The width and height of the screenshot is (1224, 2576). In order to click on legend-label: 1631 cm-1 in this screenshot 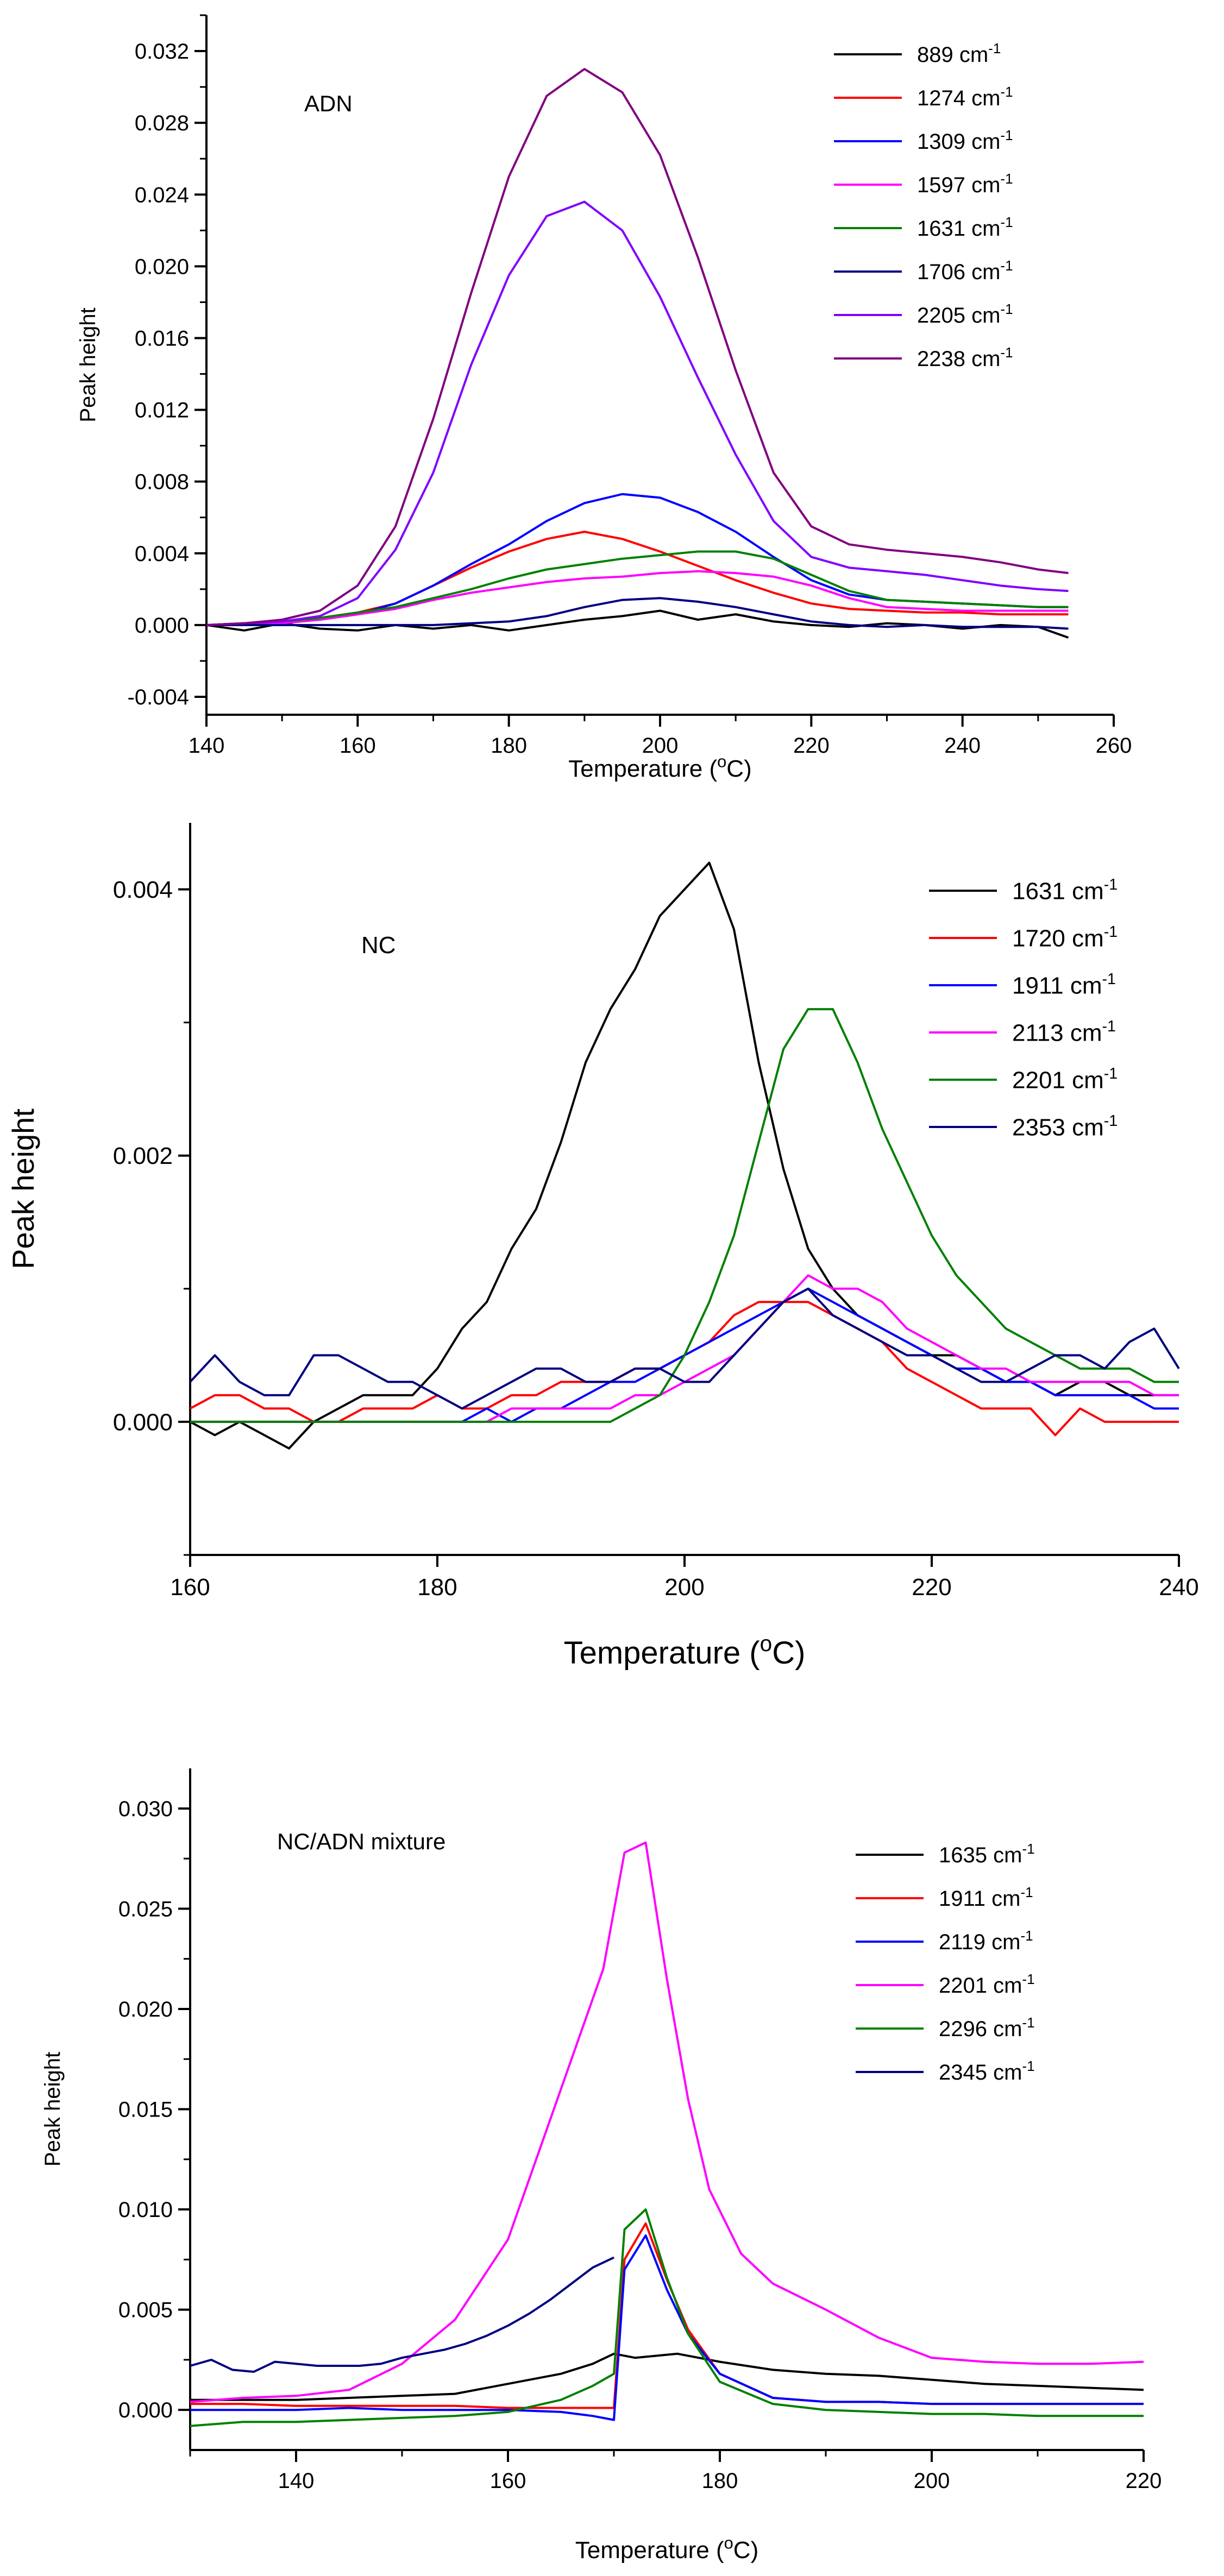, I will do `click(965, 227)`.